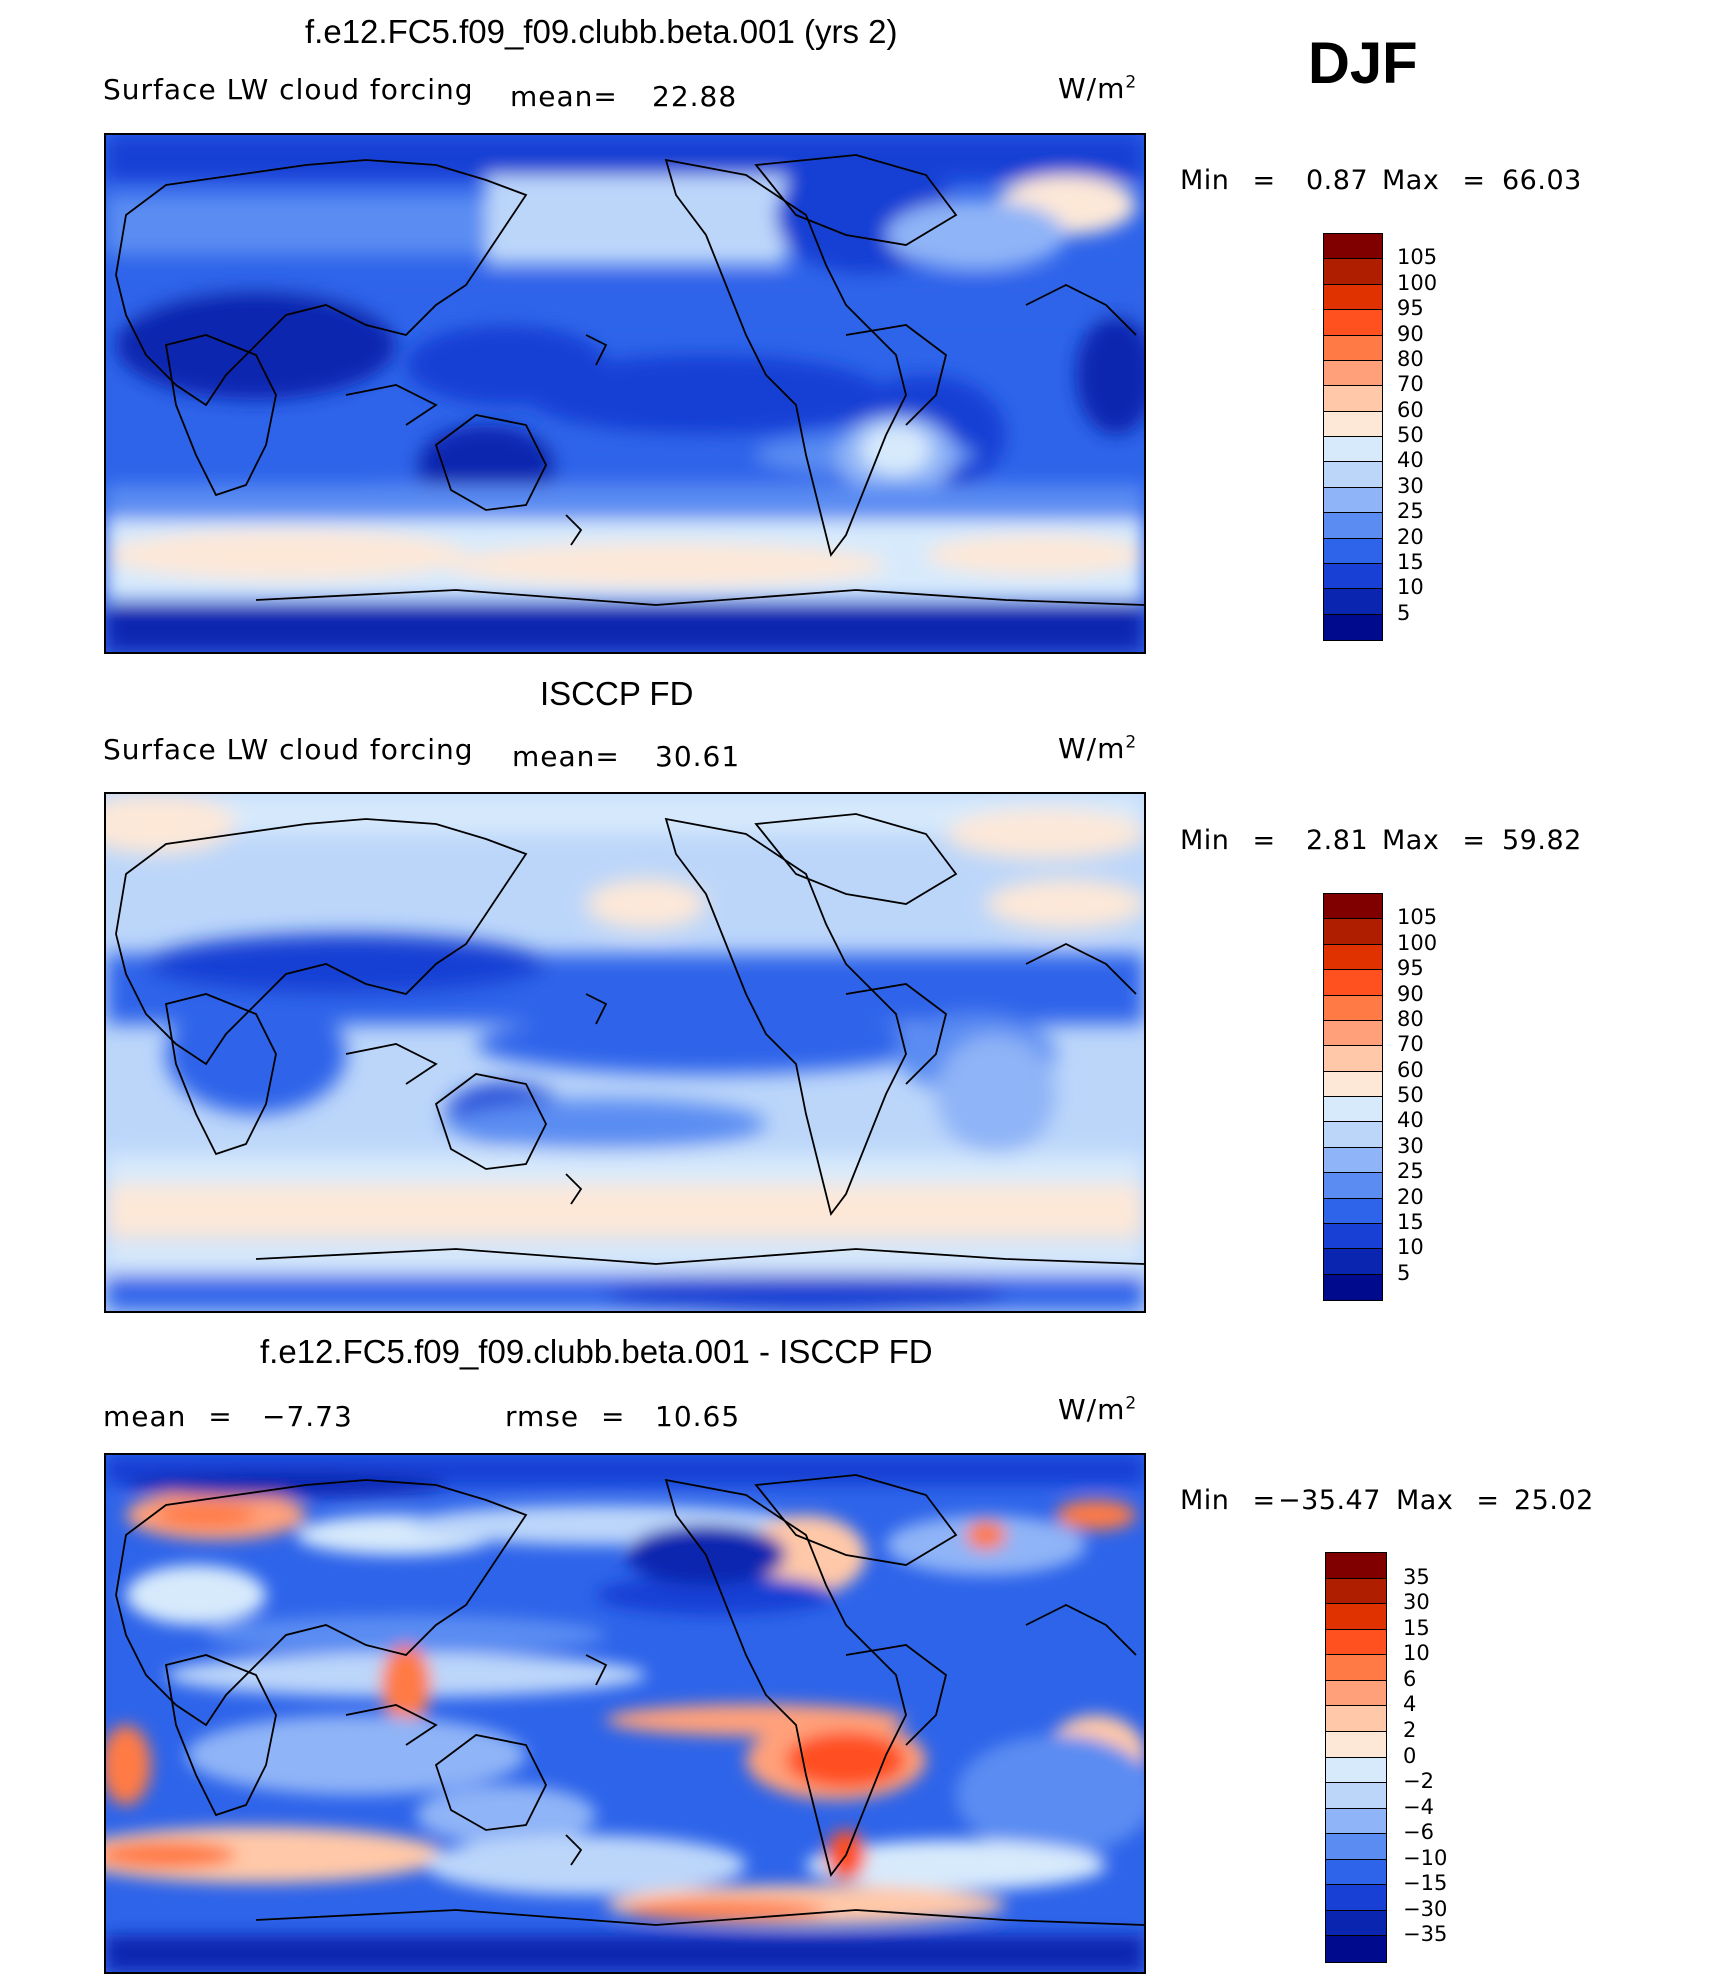 The height and width of the screenshot is (1979, 1710). I want to click on panel-1-mean-value: 22.88, so click(695, 96).